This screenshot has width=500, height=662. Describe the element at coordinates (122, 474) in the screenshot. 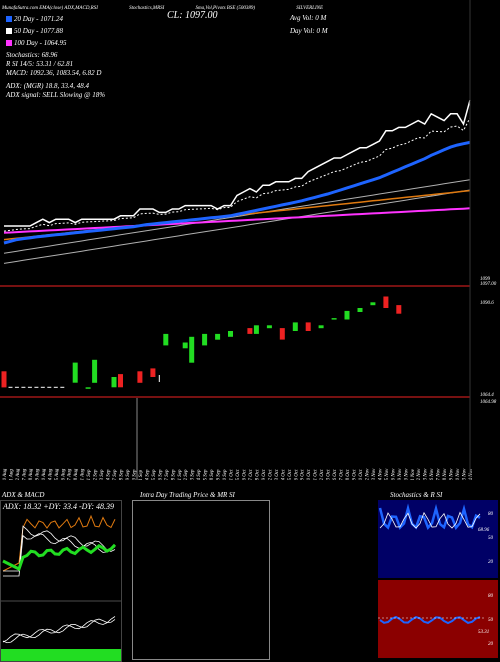

I see `date-tick: 08 Sep` at that location.